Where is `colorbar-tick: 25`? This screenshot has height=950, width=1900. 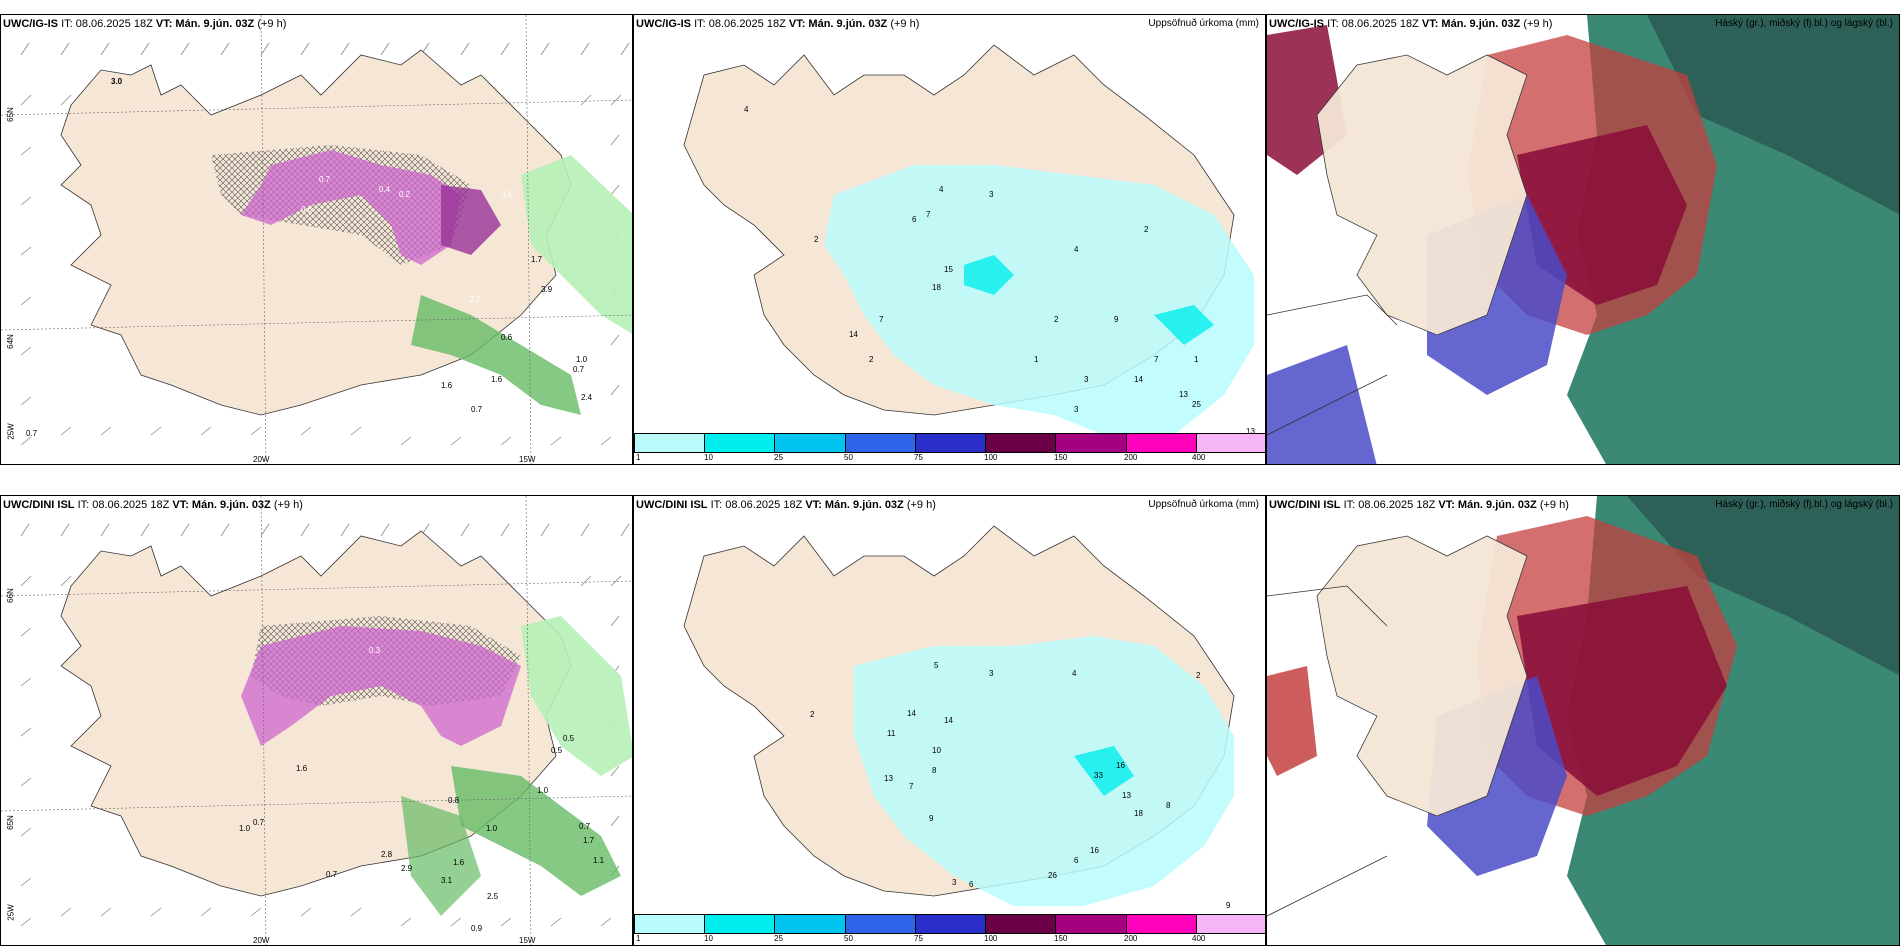 colorbar-tick: 25 is located at coordinates (778, 457).